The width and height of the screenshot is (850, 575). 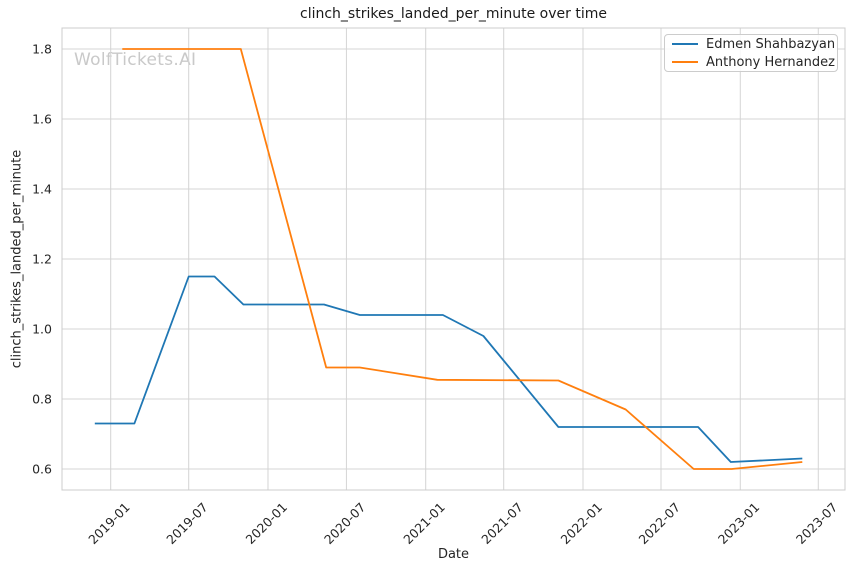 I want to click on y-tick-label: 1.8, so click(x=42, y=49).